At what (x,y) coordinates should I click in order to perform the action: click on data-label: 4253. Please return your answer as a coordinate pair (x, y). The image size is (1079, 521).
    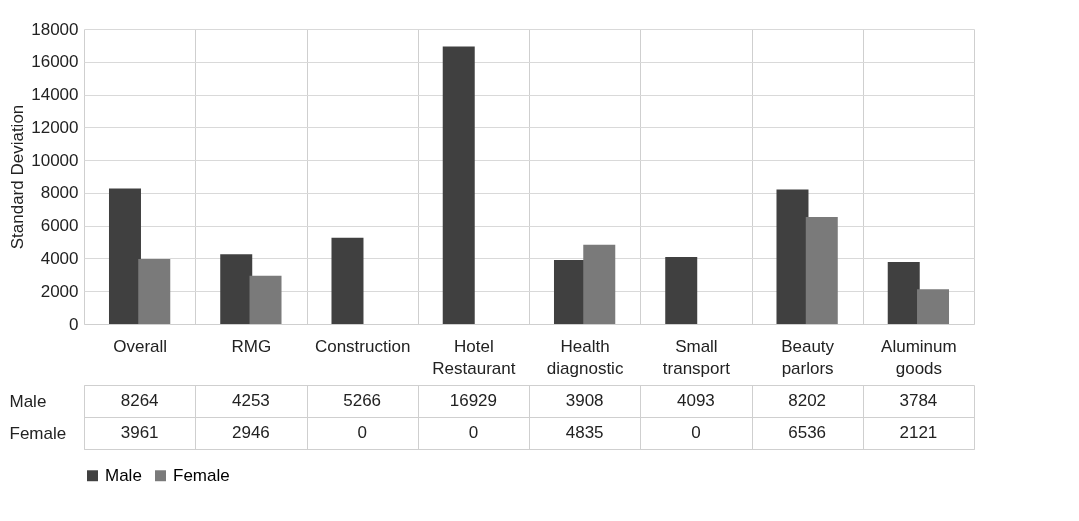
    Looking at the image, I should click on (250, 400).